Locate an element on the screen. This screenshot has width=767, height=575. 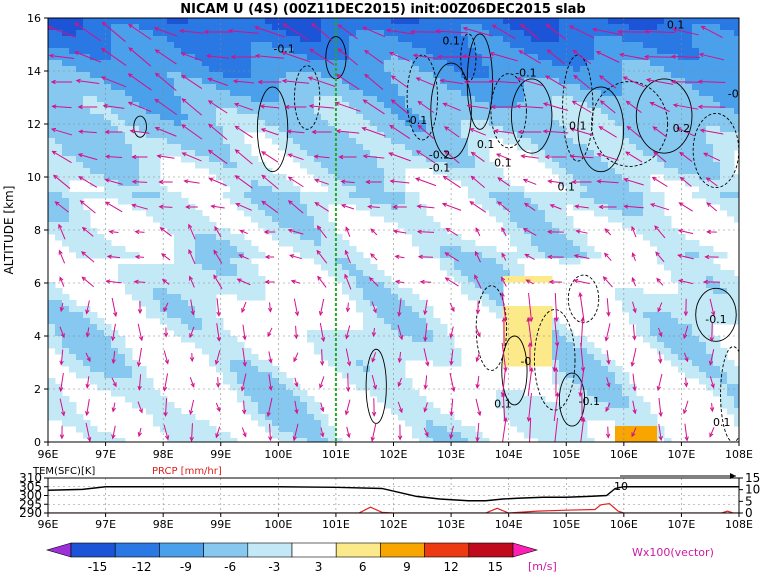
colorbar-right-arrow is located at coordinates (525, 550).